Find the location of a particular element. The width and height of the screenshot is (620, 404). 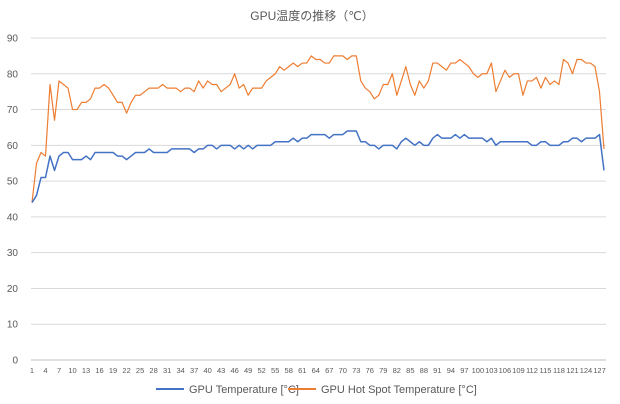

x-tick-label: 115 is located at coordinates (545, 370).